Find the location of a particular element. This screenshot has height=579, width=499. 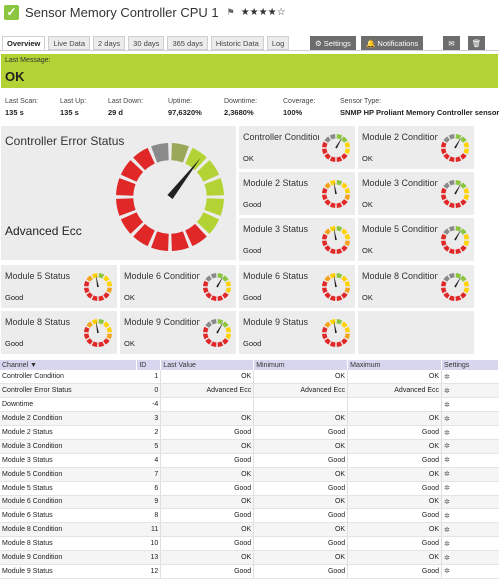

column-header: Last Value is located at coordinates (207, 365).